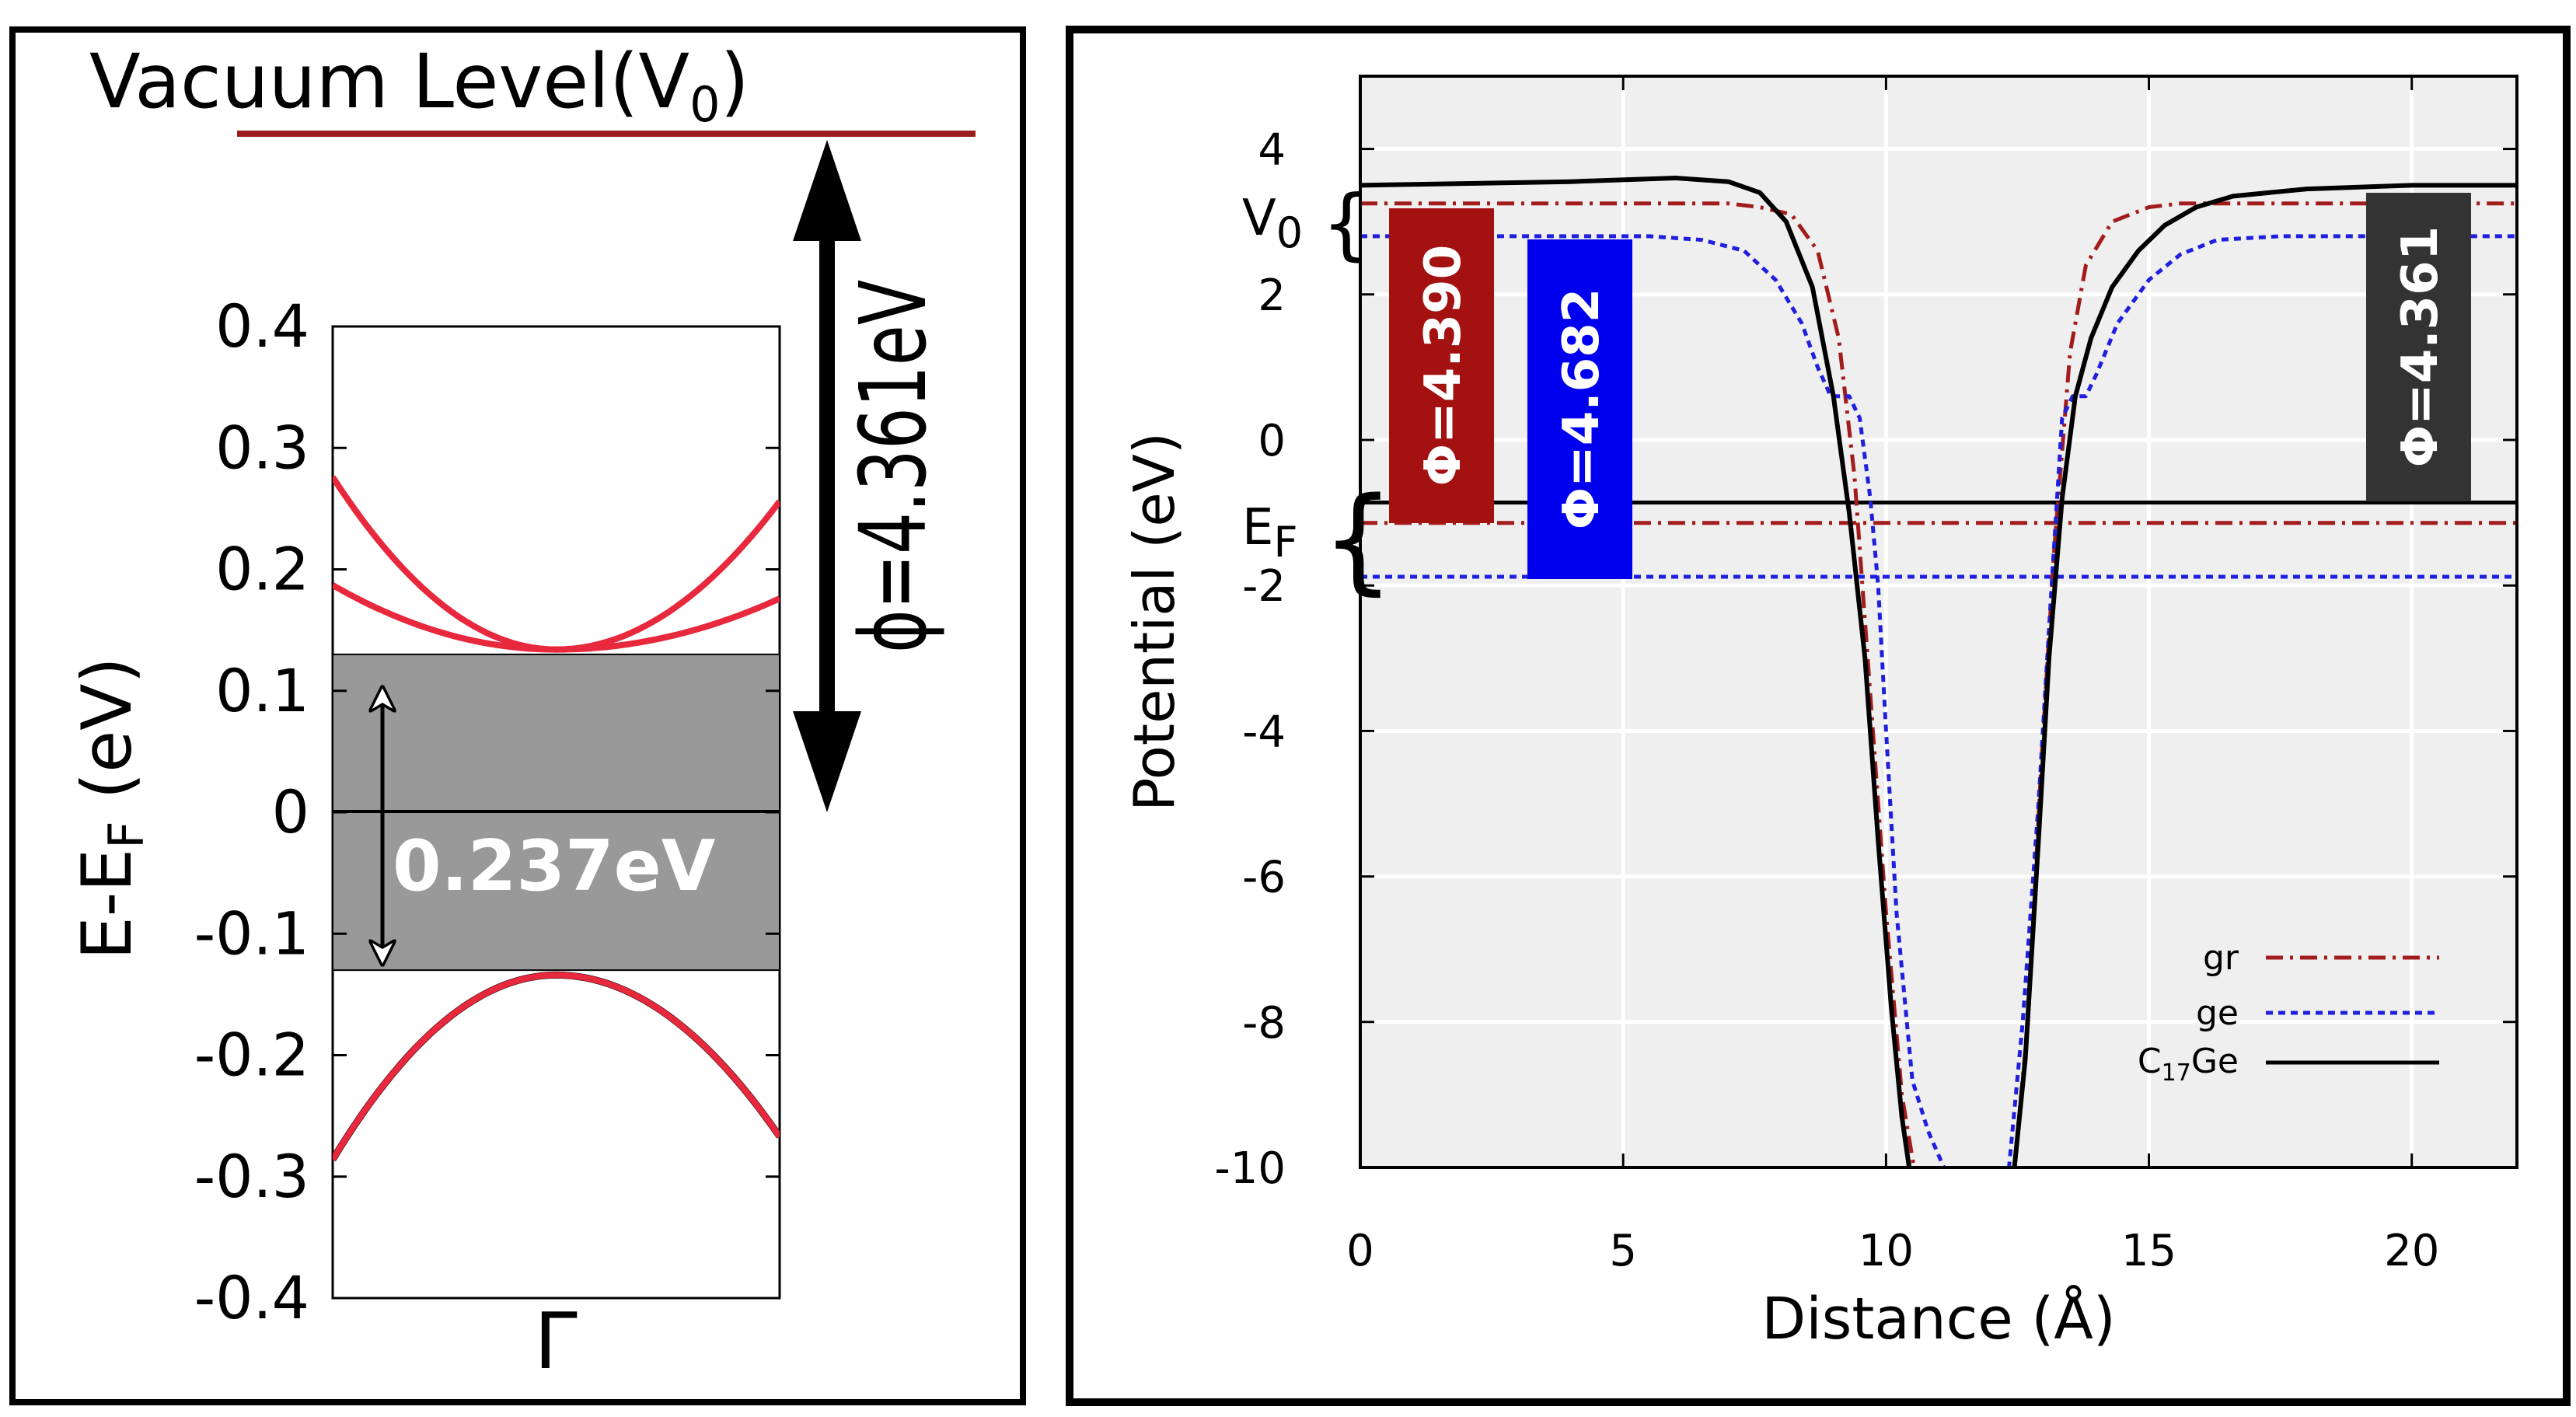  I want to click on gamma-point-label: Γ, so click(556, 1341).